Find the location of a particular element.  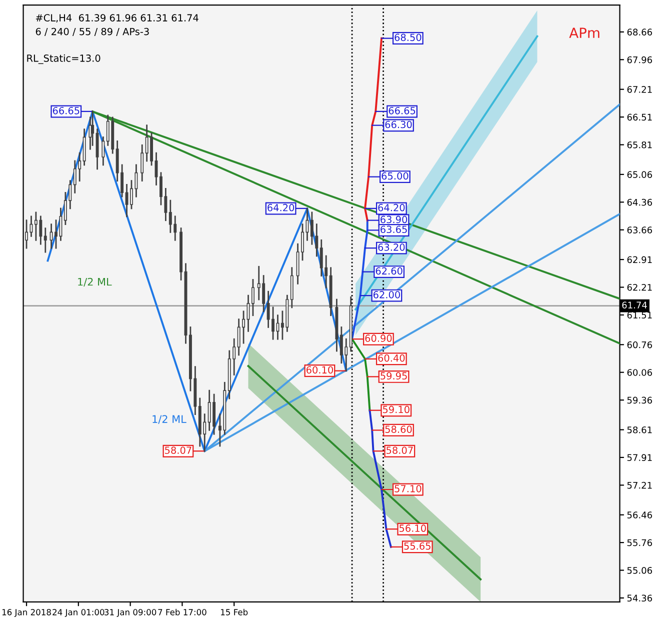

y-tick-label: 68.66 is located at coordinates (639, 32).